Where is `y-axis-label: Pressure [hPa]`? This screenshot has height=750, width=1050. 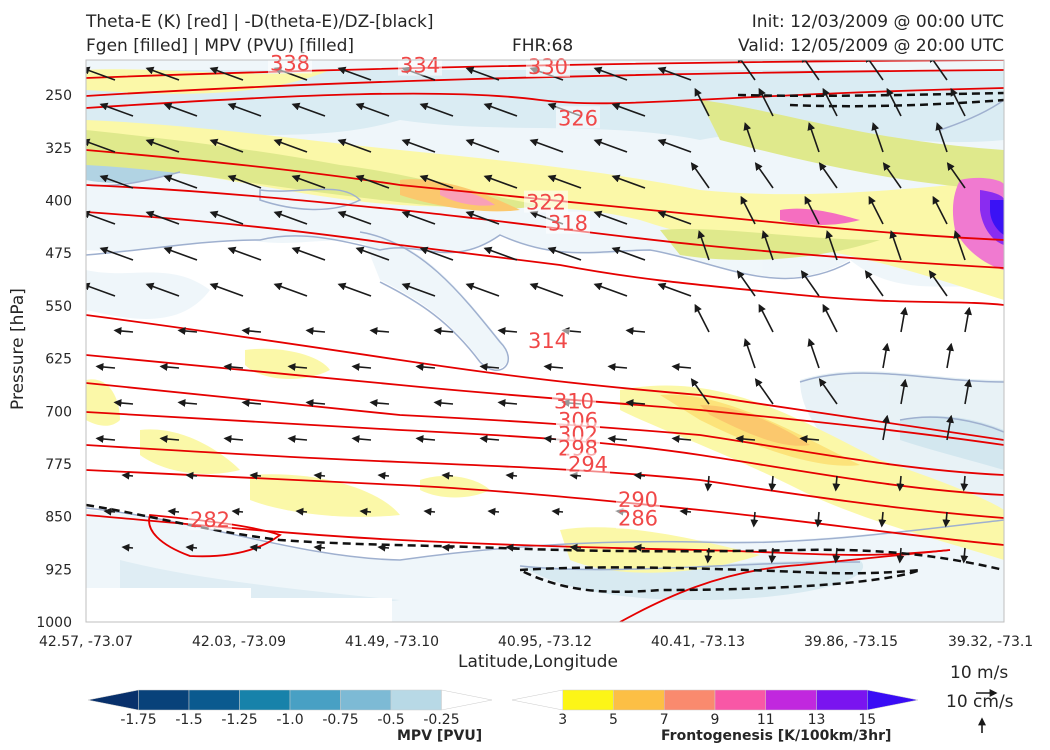 y-axis-label: Pressure [hPa] is located at coordinates (18, 349).